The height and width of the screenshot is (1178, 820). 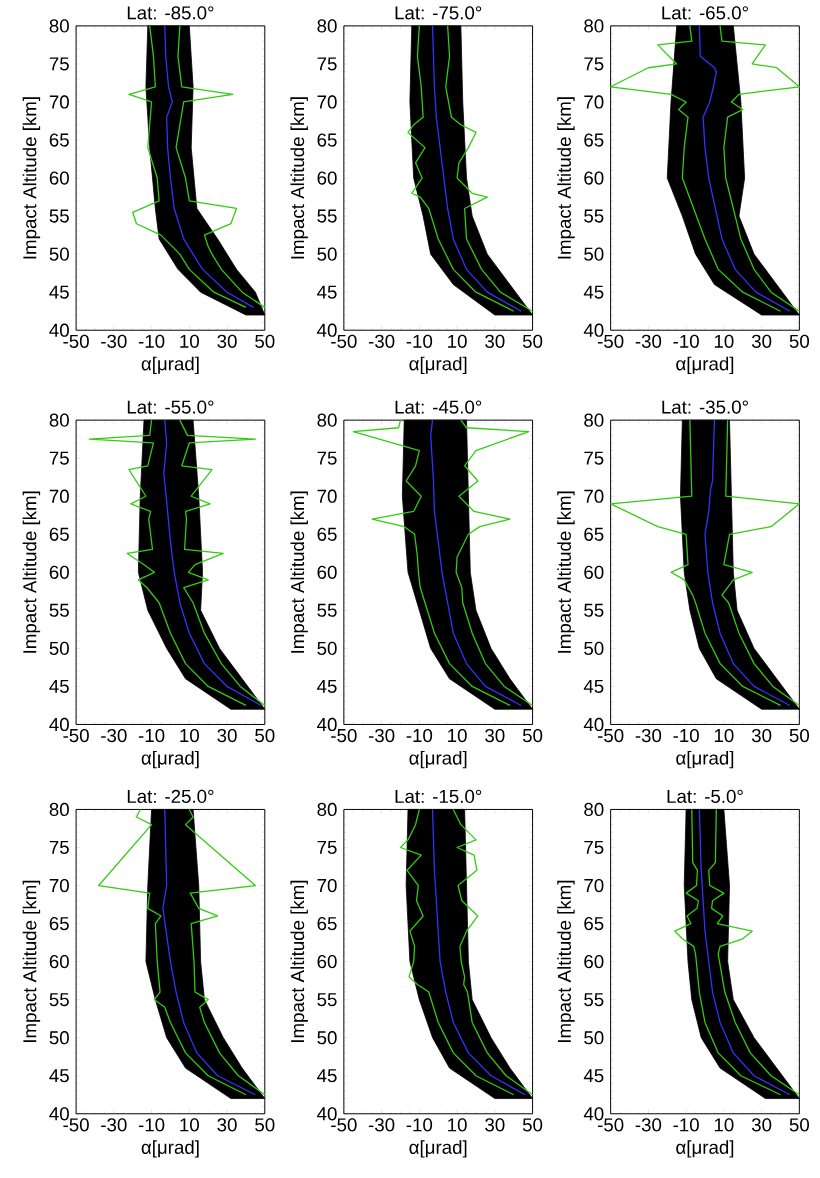 What do you see at coordinates (438, 407) in the screenshot?
I see `chart-title: Lat: -45.0°` at bounding box center [438, 407].